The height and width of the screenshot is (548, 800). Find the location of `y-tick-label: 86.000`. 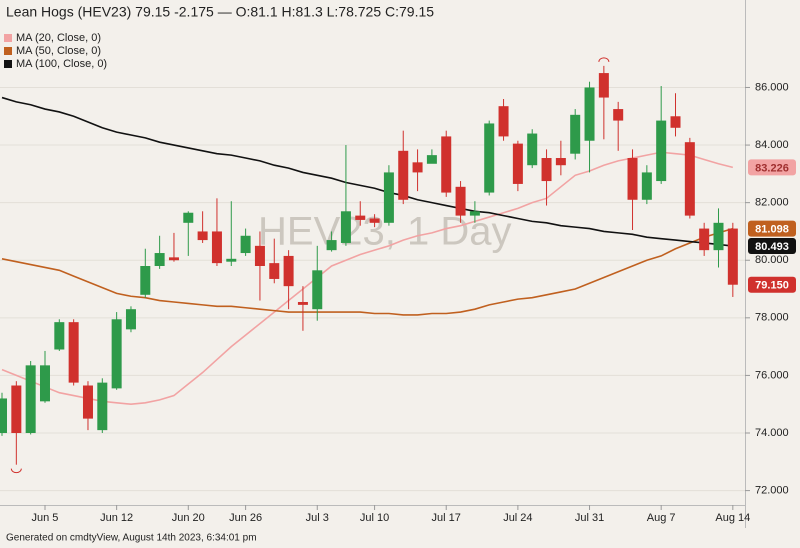

y-tick-label: 86.000 is located at coordinates (772, 87).